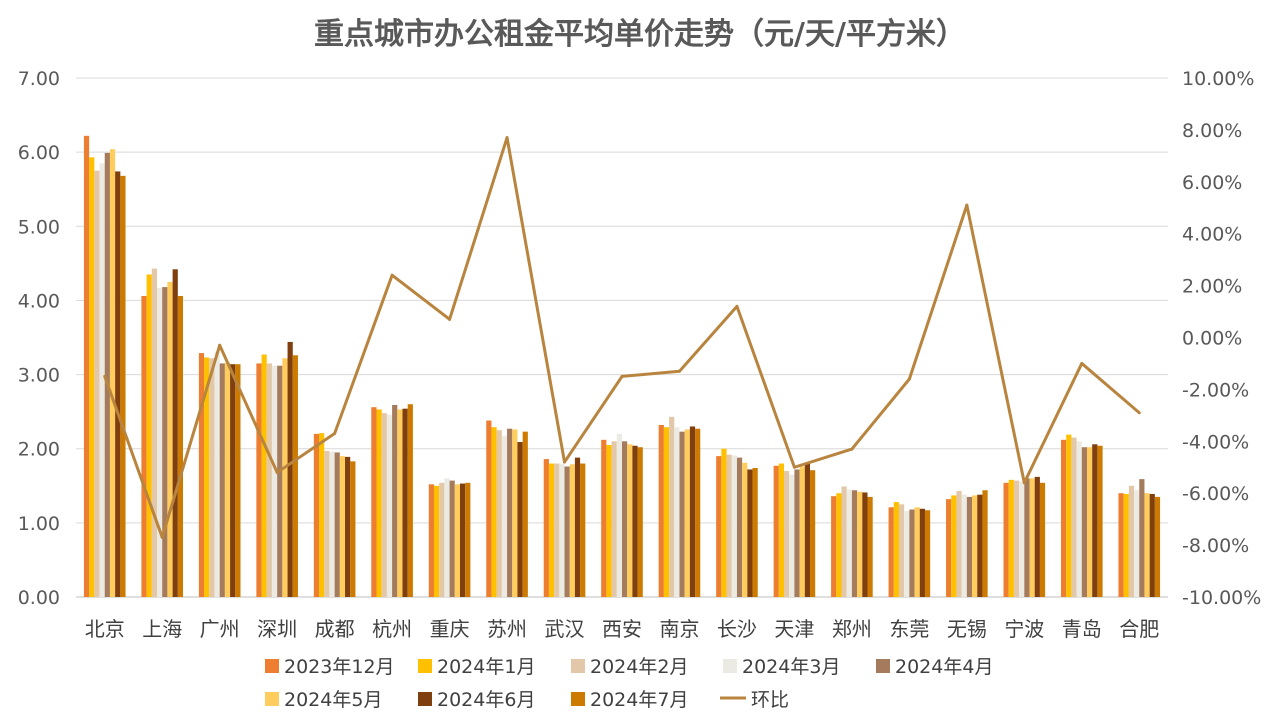 This screenshot has width=1280, height=724. Describe the element at coordinates (565, 629) in the screenshot. I see `category-label: 武汉` at that location.